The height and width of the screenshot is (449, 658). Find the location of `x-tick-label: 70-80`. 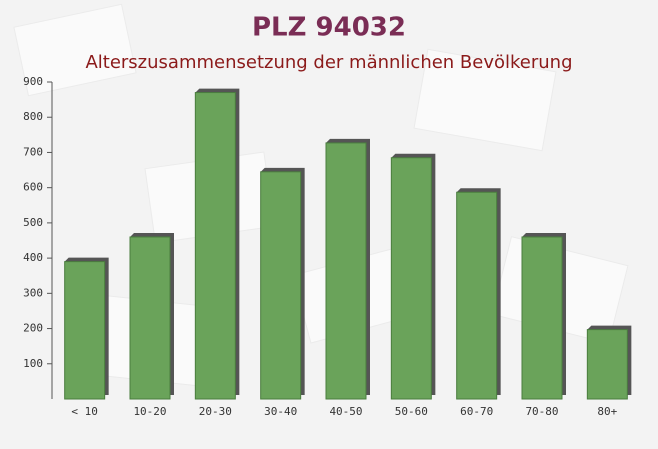

x-tick-label: 70-80 is located at coordinates (541, 411).